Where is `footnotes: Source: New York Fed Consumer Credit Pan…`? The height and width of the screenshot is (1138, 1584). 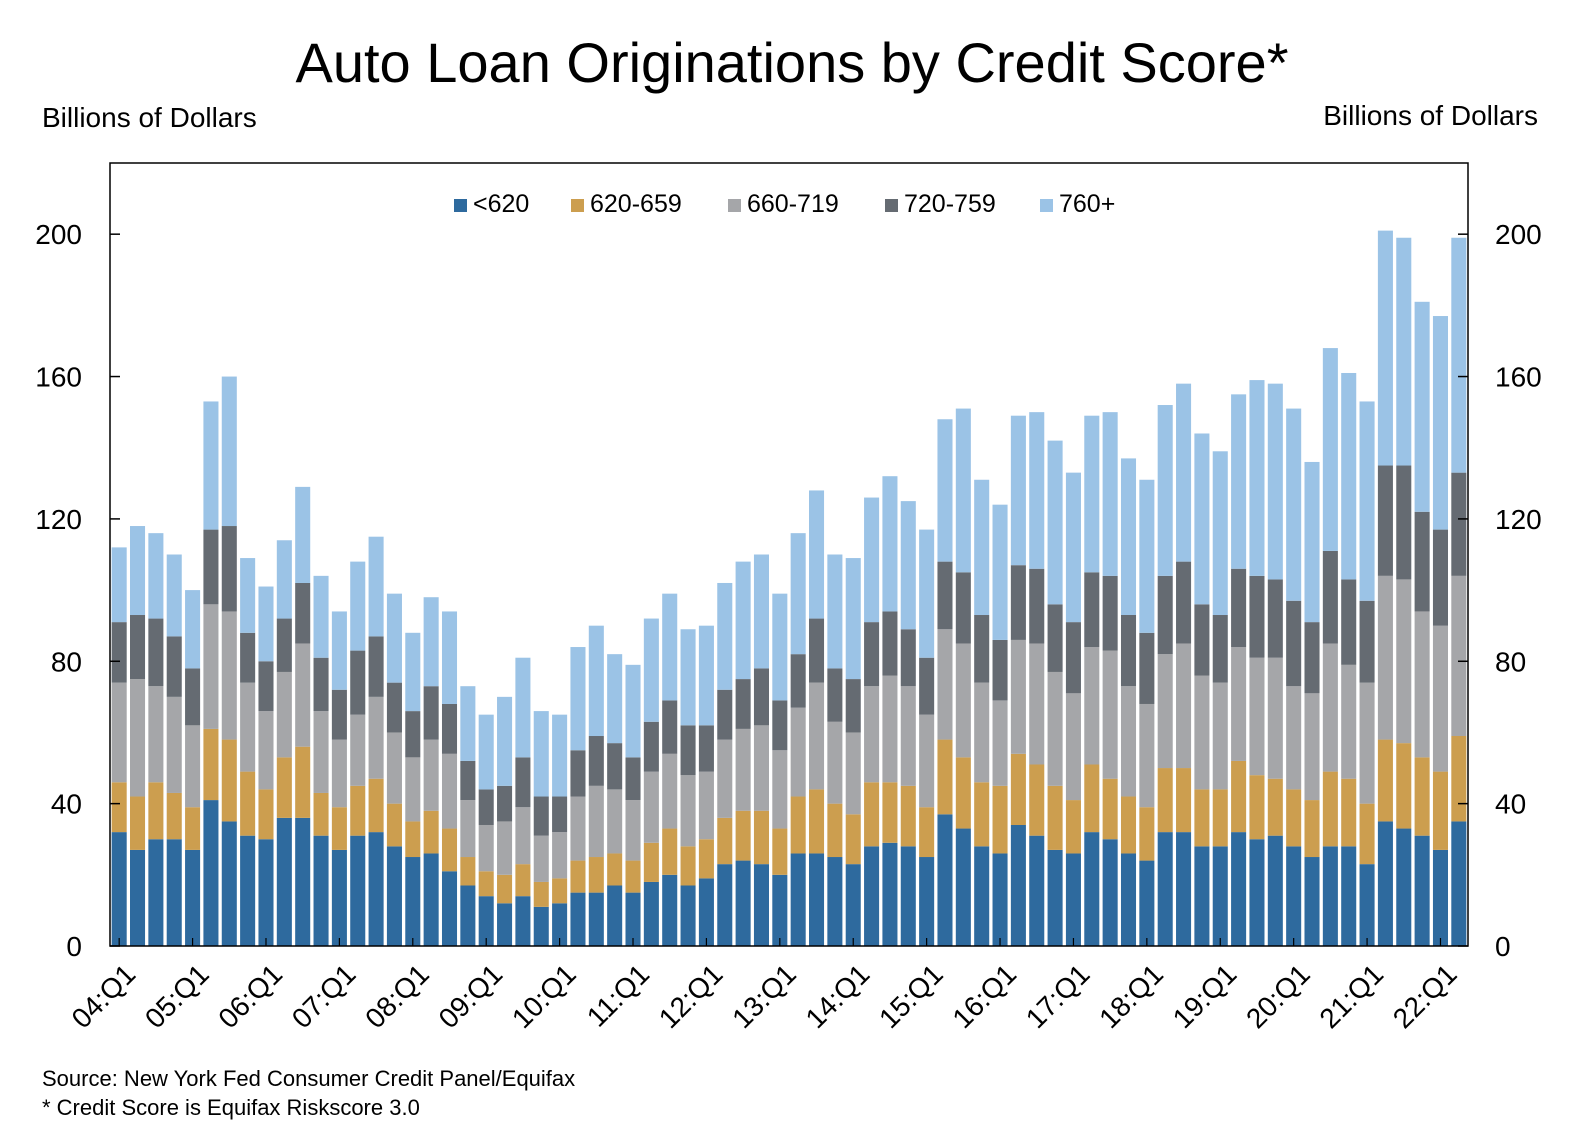 footnotes: Source: New York Fed Consumer Credit Pan… is located at coordinates (308, 1093).